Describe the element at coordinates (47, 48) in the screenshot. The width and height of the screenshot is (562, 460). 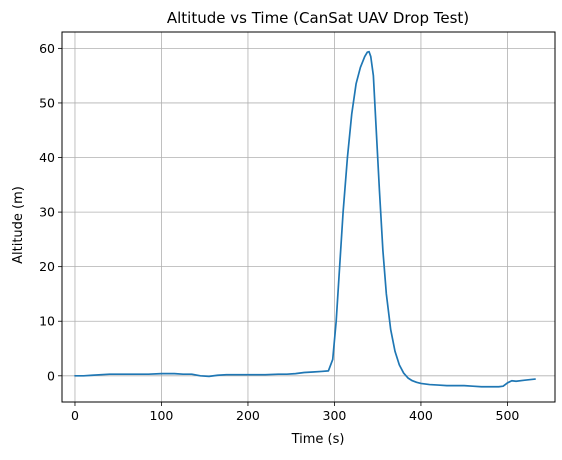
I see `y-tick-label: 60` at that location.